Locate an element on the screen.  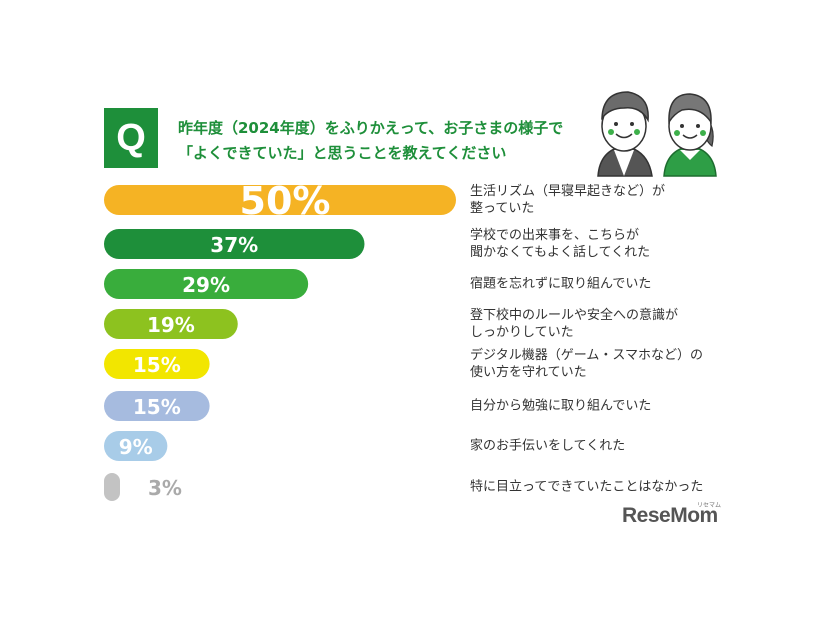
bar-value-label-6: 15% is located at coordinates (157, 407).